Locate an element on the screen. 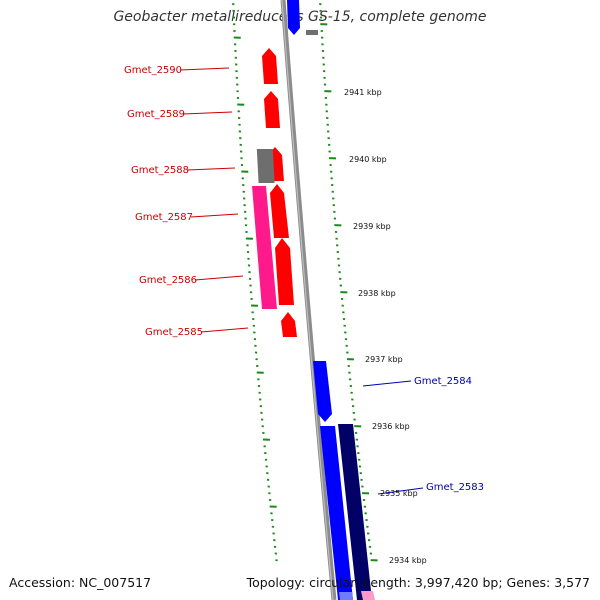 This screenshot has width=600, height=600. svg-text: Gmet_2587 is located at coordinates (164, 217).